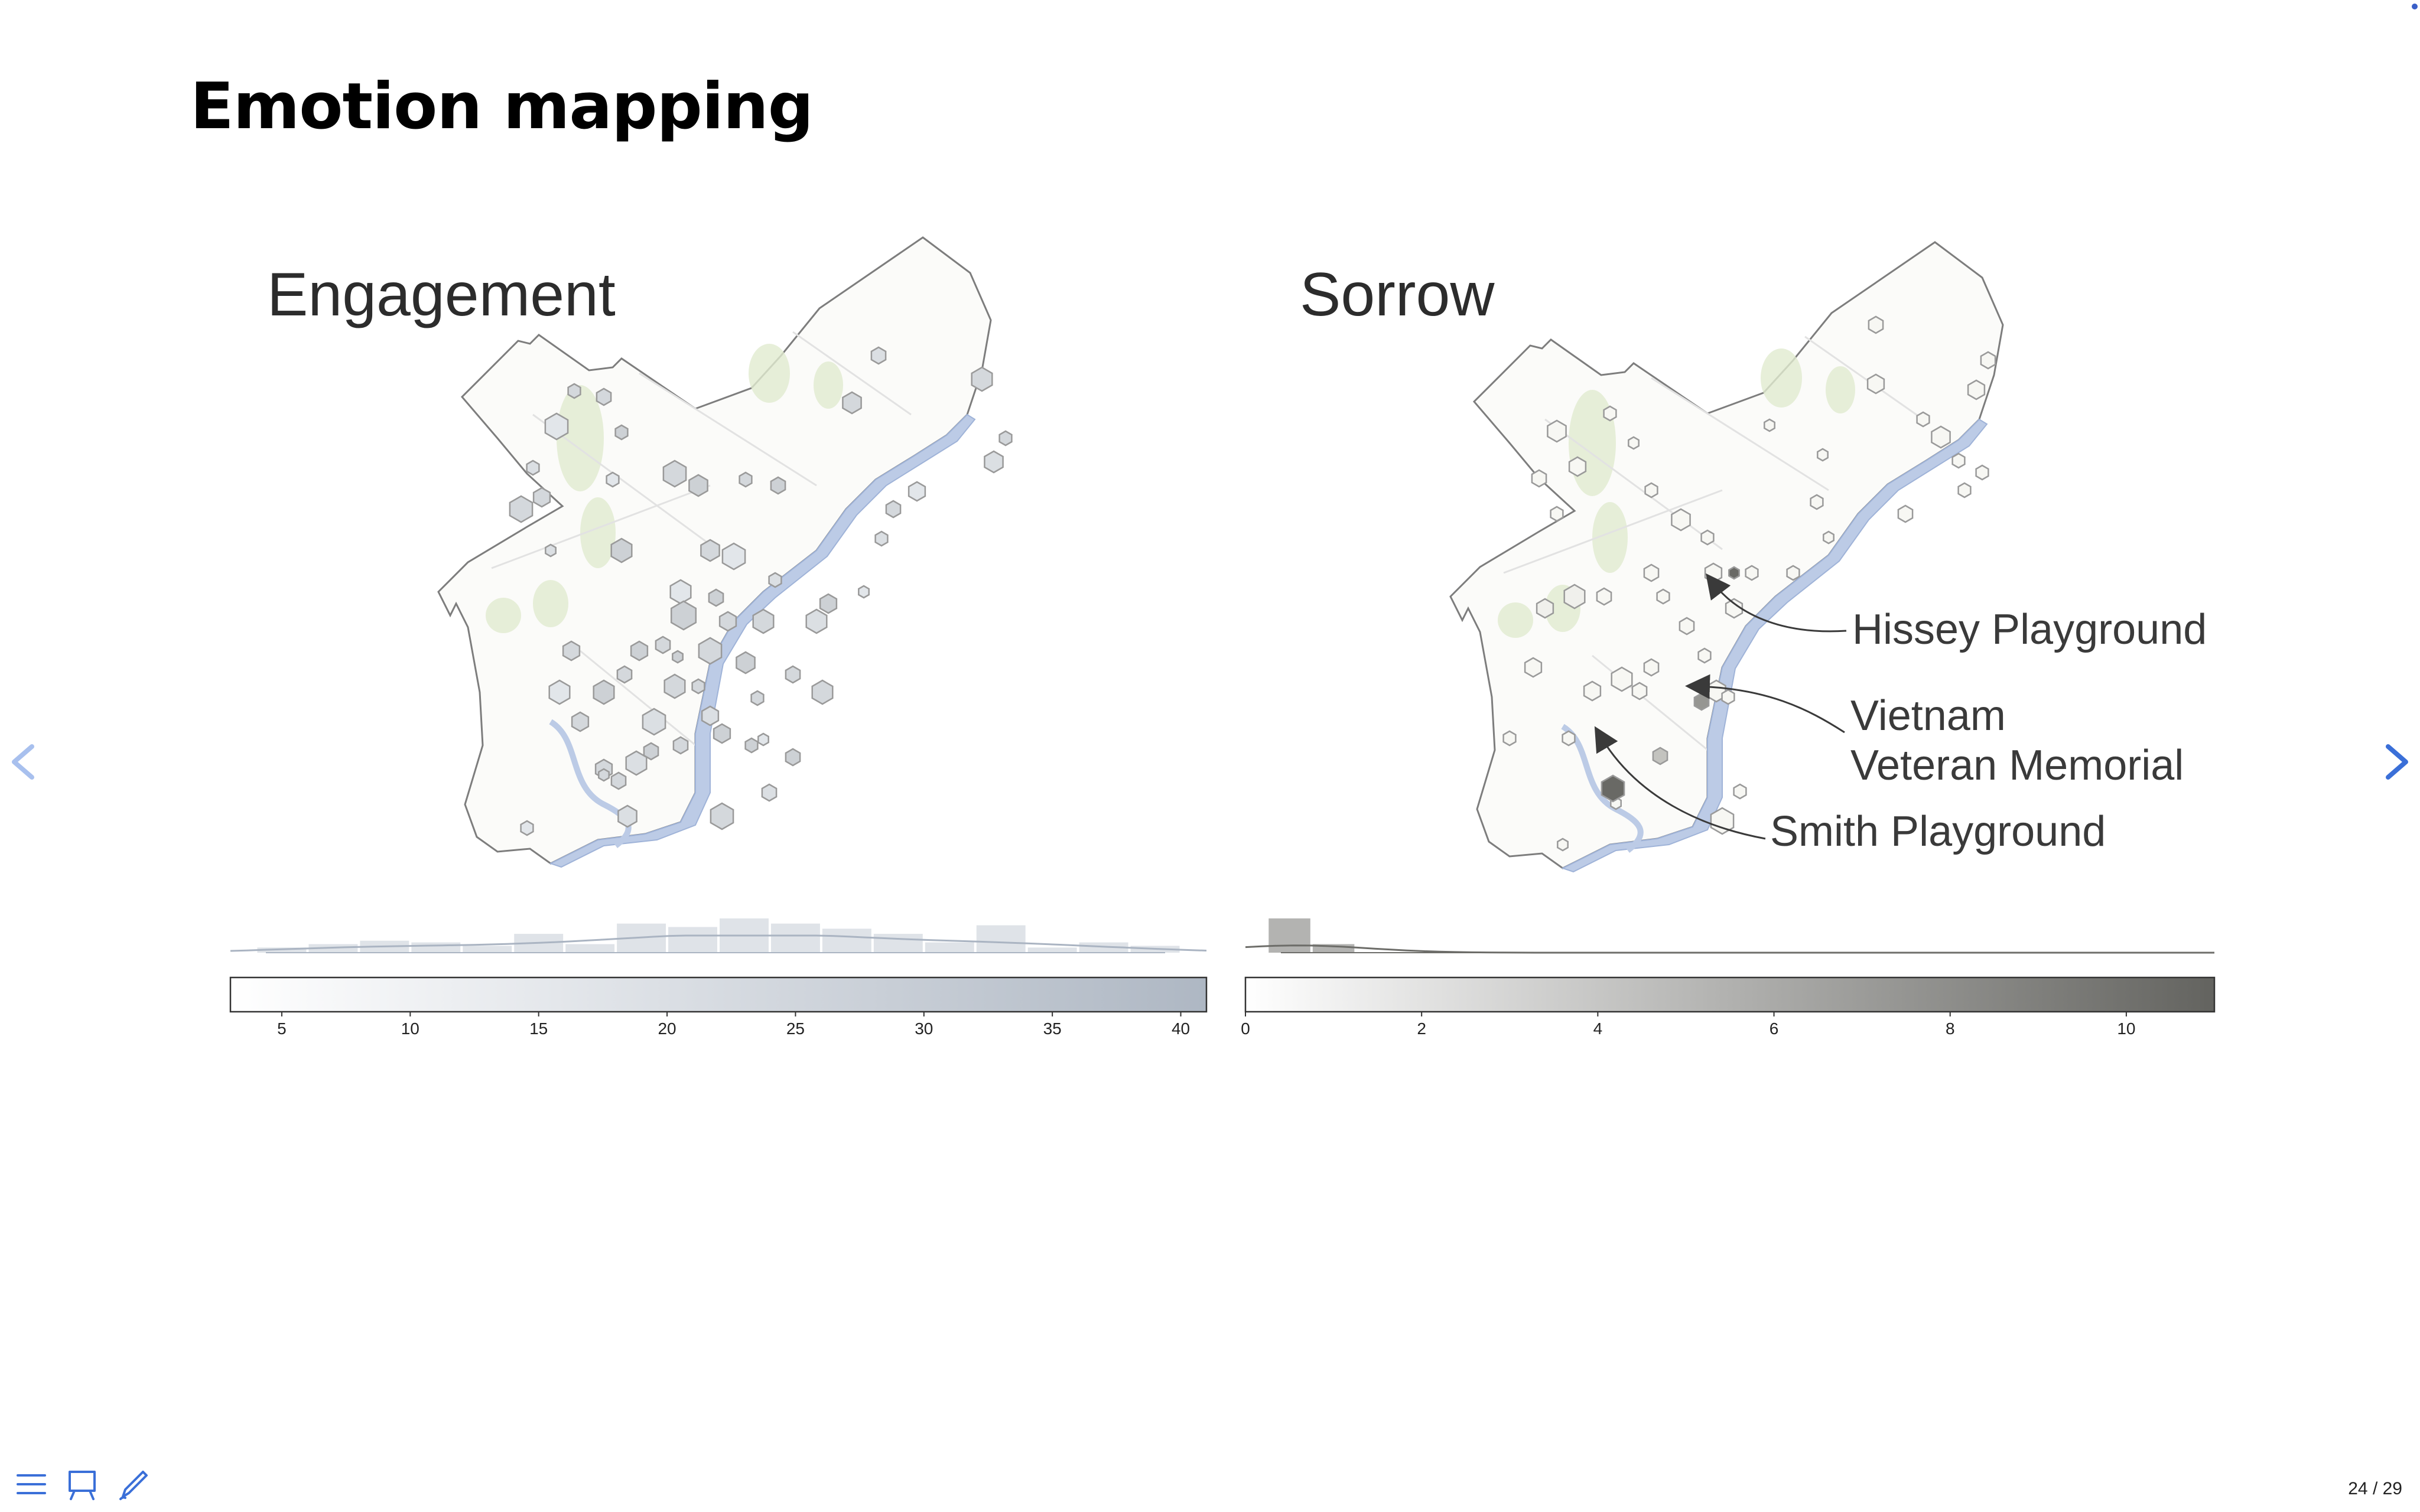  I want to click on vietnam-arrow, so click(1765, 704).